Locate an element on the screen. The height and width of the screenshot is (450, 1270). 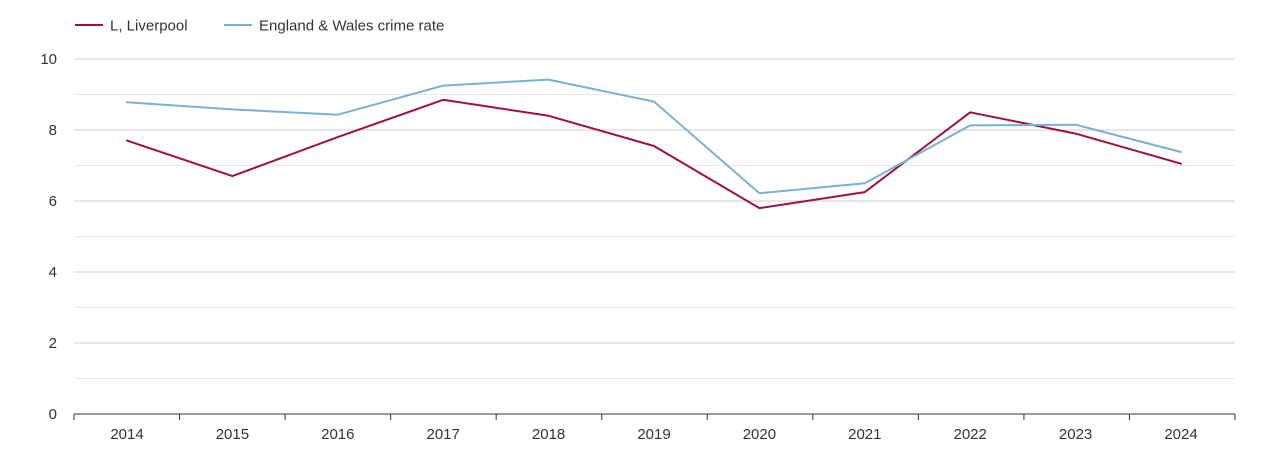
x-tick-label: 2022 is located at coordinates (970, 434).